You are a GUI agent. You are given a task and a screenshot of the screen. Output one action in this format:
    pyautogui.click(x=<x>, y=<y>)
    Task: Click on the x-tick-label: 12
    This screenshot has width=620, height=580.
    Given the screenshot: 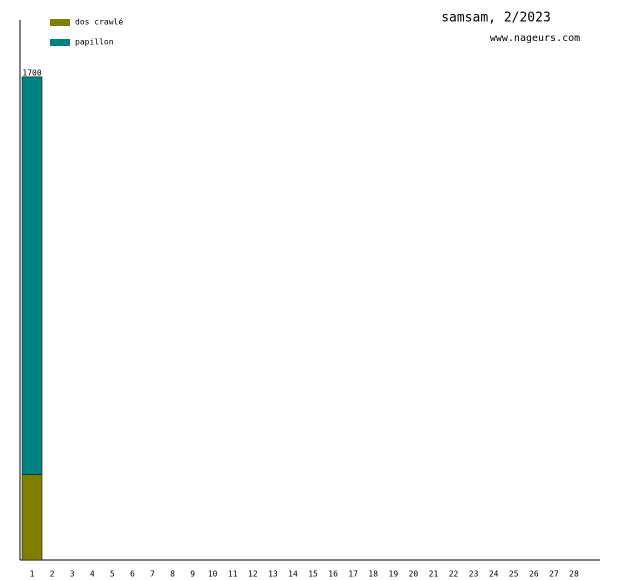 What is the action you would take?
    pyautogui.click(x=253, y=574)
    